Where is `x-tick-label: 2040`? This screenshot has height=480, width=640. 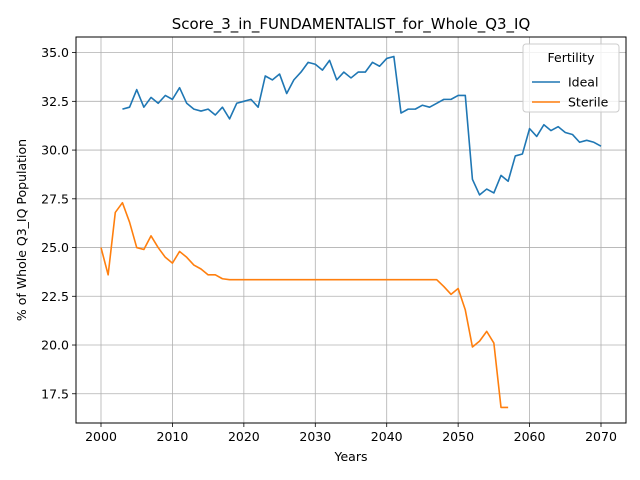 x-tick-label: 2040 is located at coordinates (387, 436).